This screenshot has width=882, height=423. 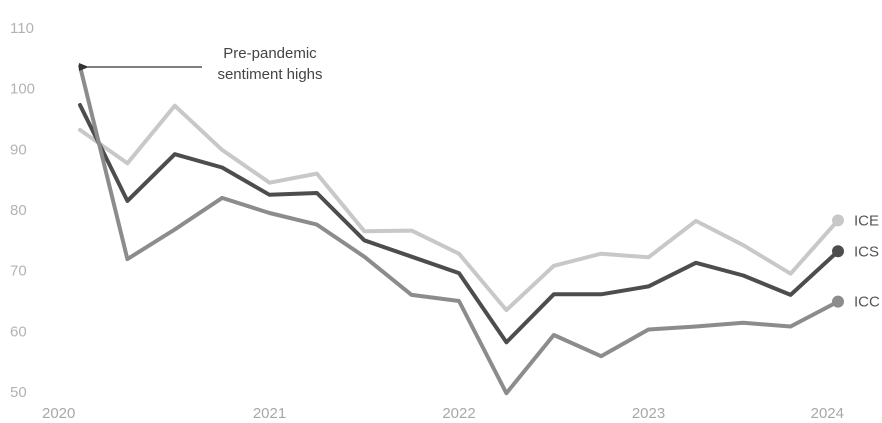 What do you see at coordinates (827, 413) in the screenshot?
I see `x-tick-label: 2024` at bounding box center [827, 413].